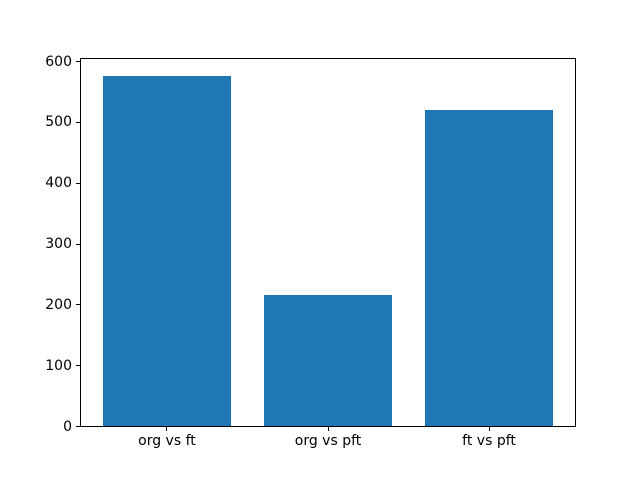 The image size is (640, 480). I want to click on y-tick-label: 100, so click(58, 365).